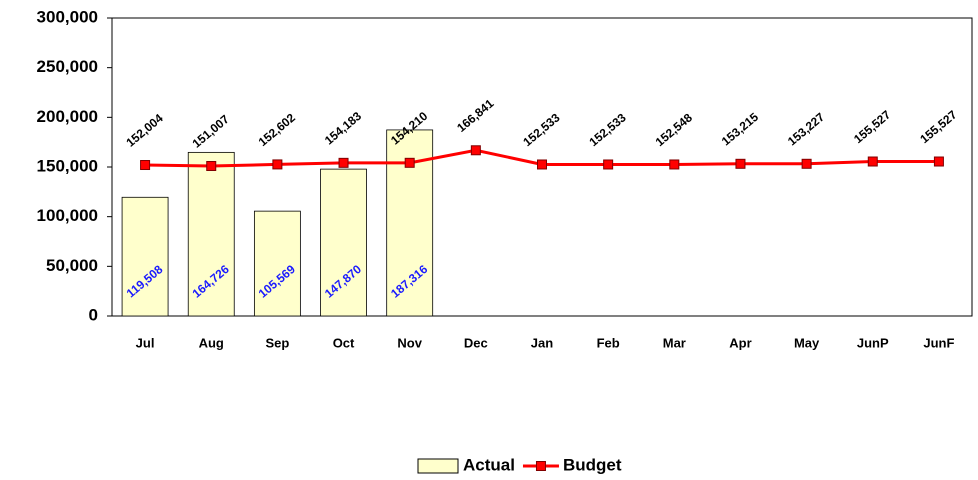 This screenshot has width=978, height=480. What do you see at coordinates (211, 131) in the screenshot?
I see `data-label: 151,007` at bounding box center [211, 131].